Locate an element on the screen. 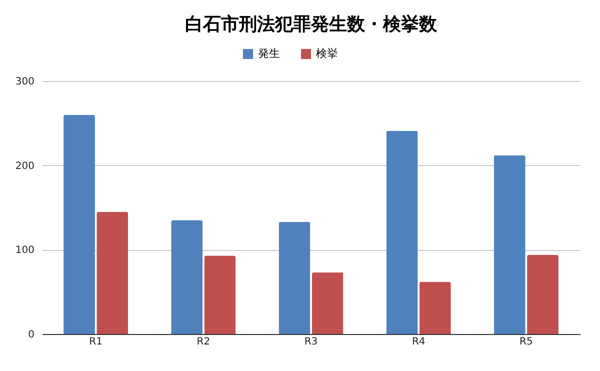 The height and width of the screenshot is (371, 600). y-tick-label: 200 is located at coordinates (24, 166).